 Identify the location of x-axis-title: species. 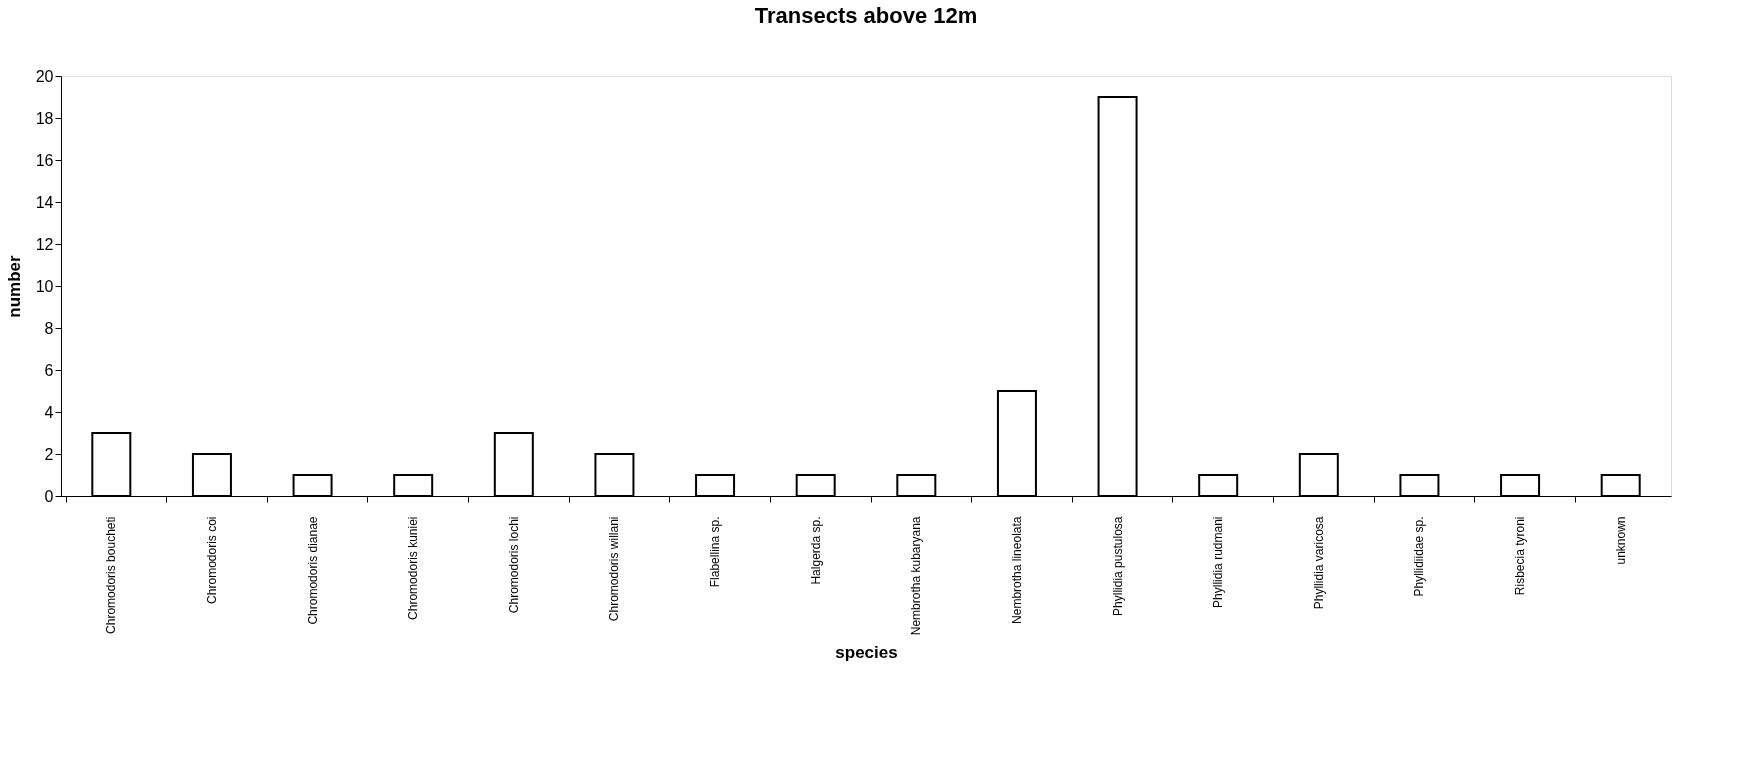
(866, 653).